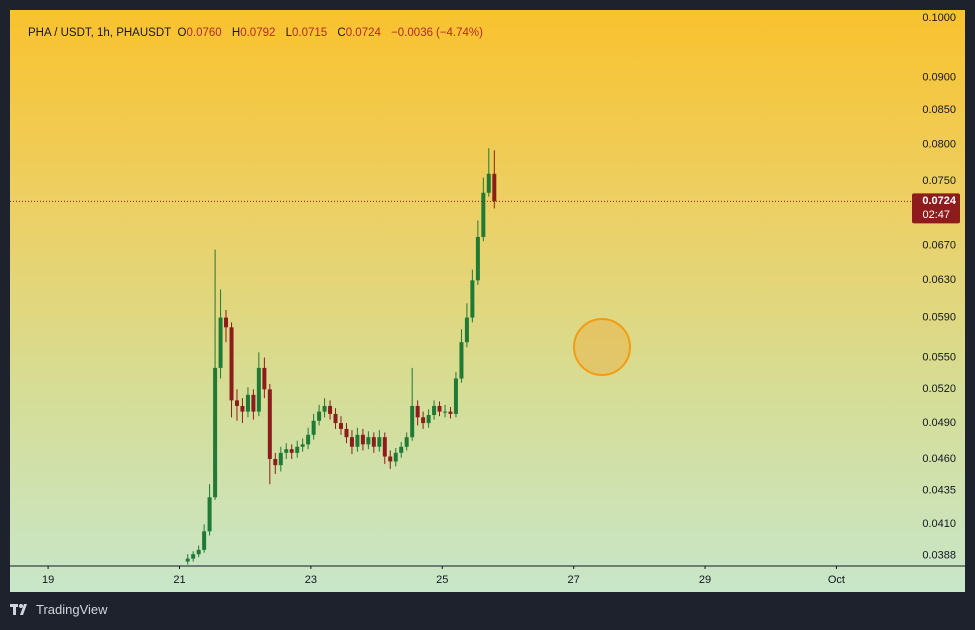  I want to click on x-tick-label: 27, so click(574, 580).